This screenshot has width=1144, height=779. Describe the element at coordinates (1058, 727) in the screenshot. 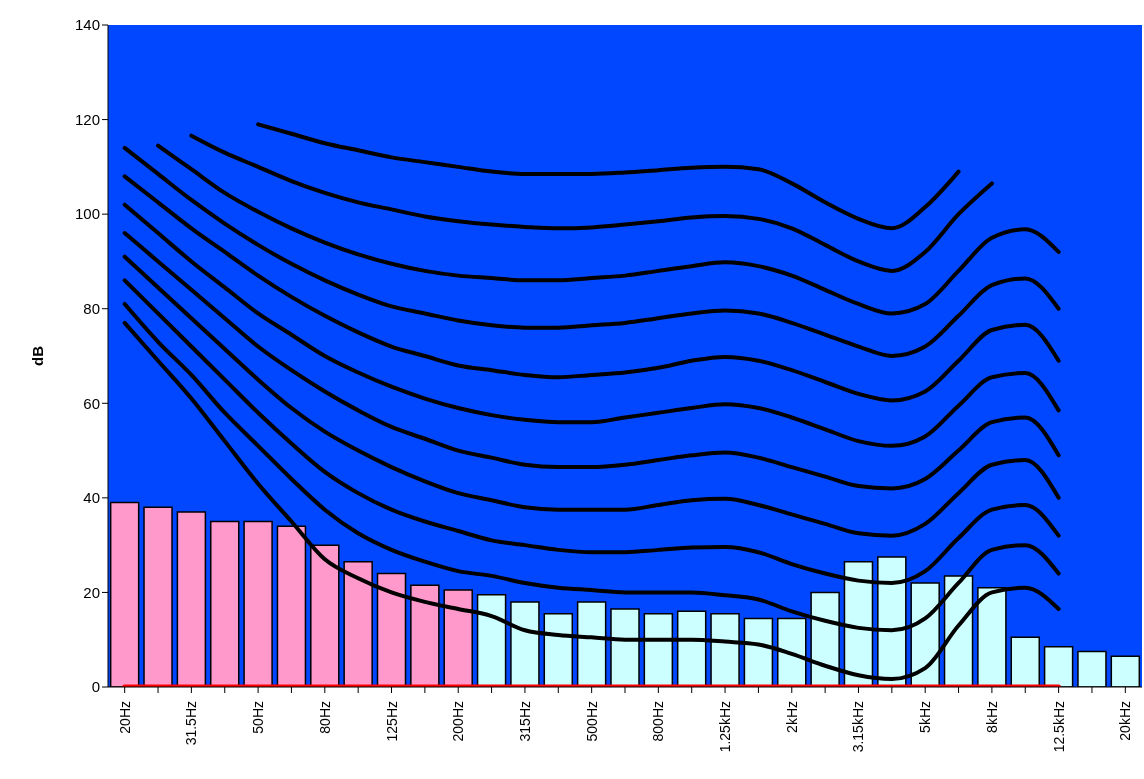

I see `x-tick-label: 12.5kHz` at that location.